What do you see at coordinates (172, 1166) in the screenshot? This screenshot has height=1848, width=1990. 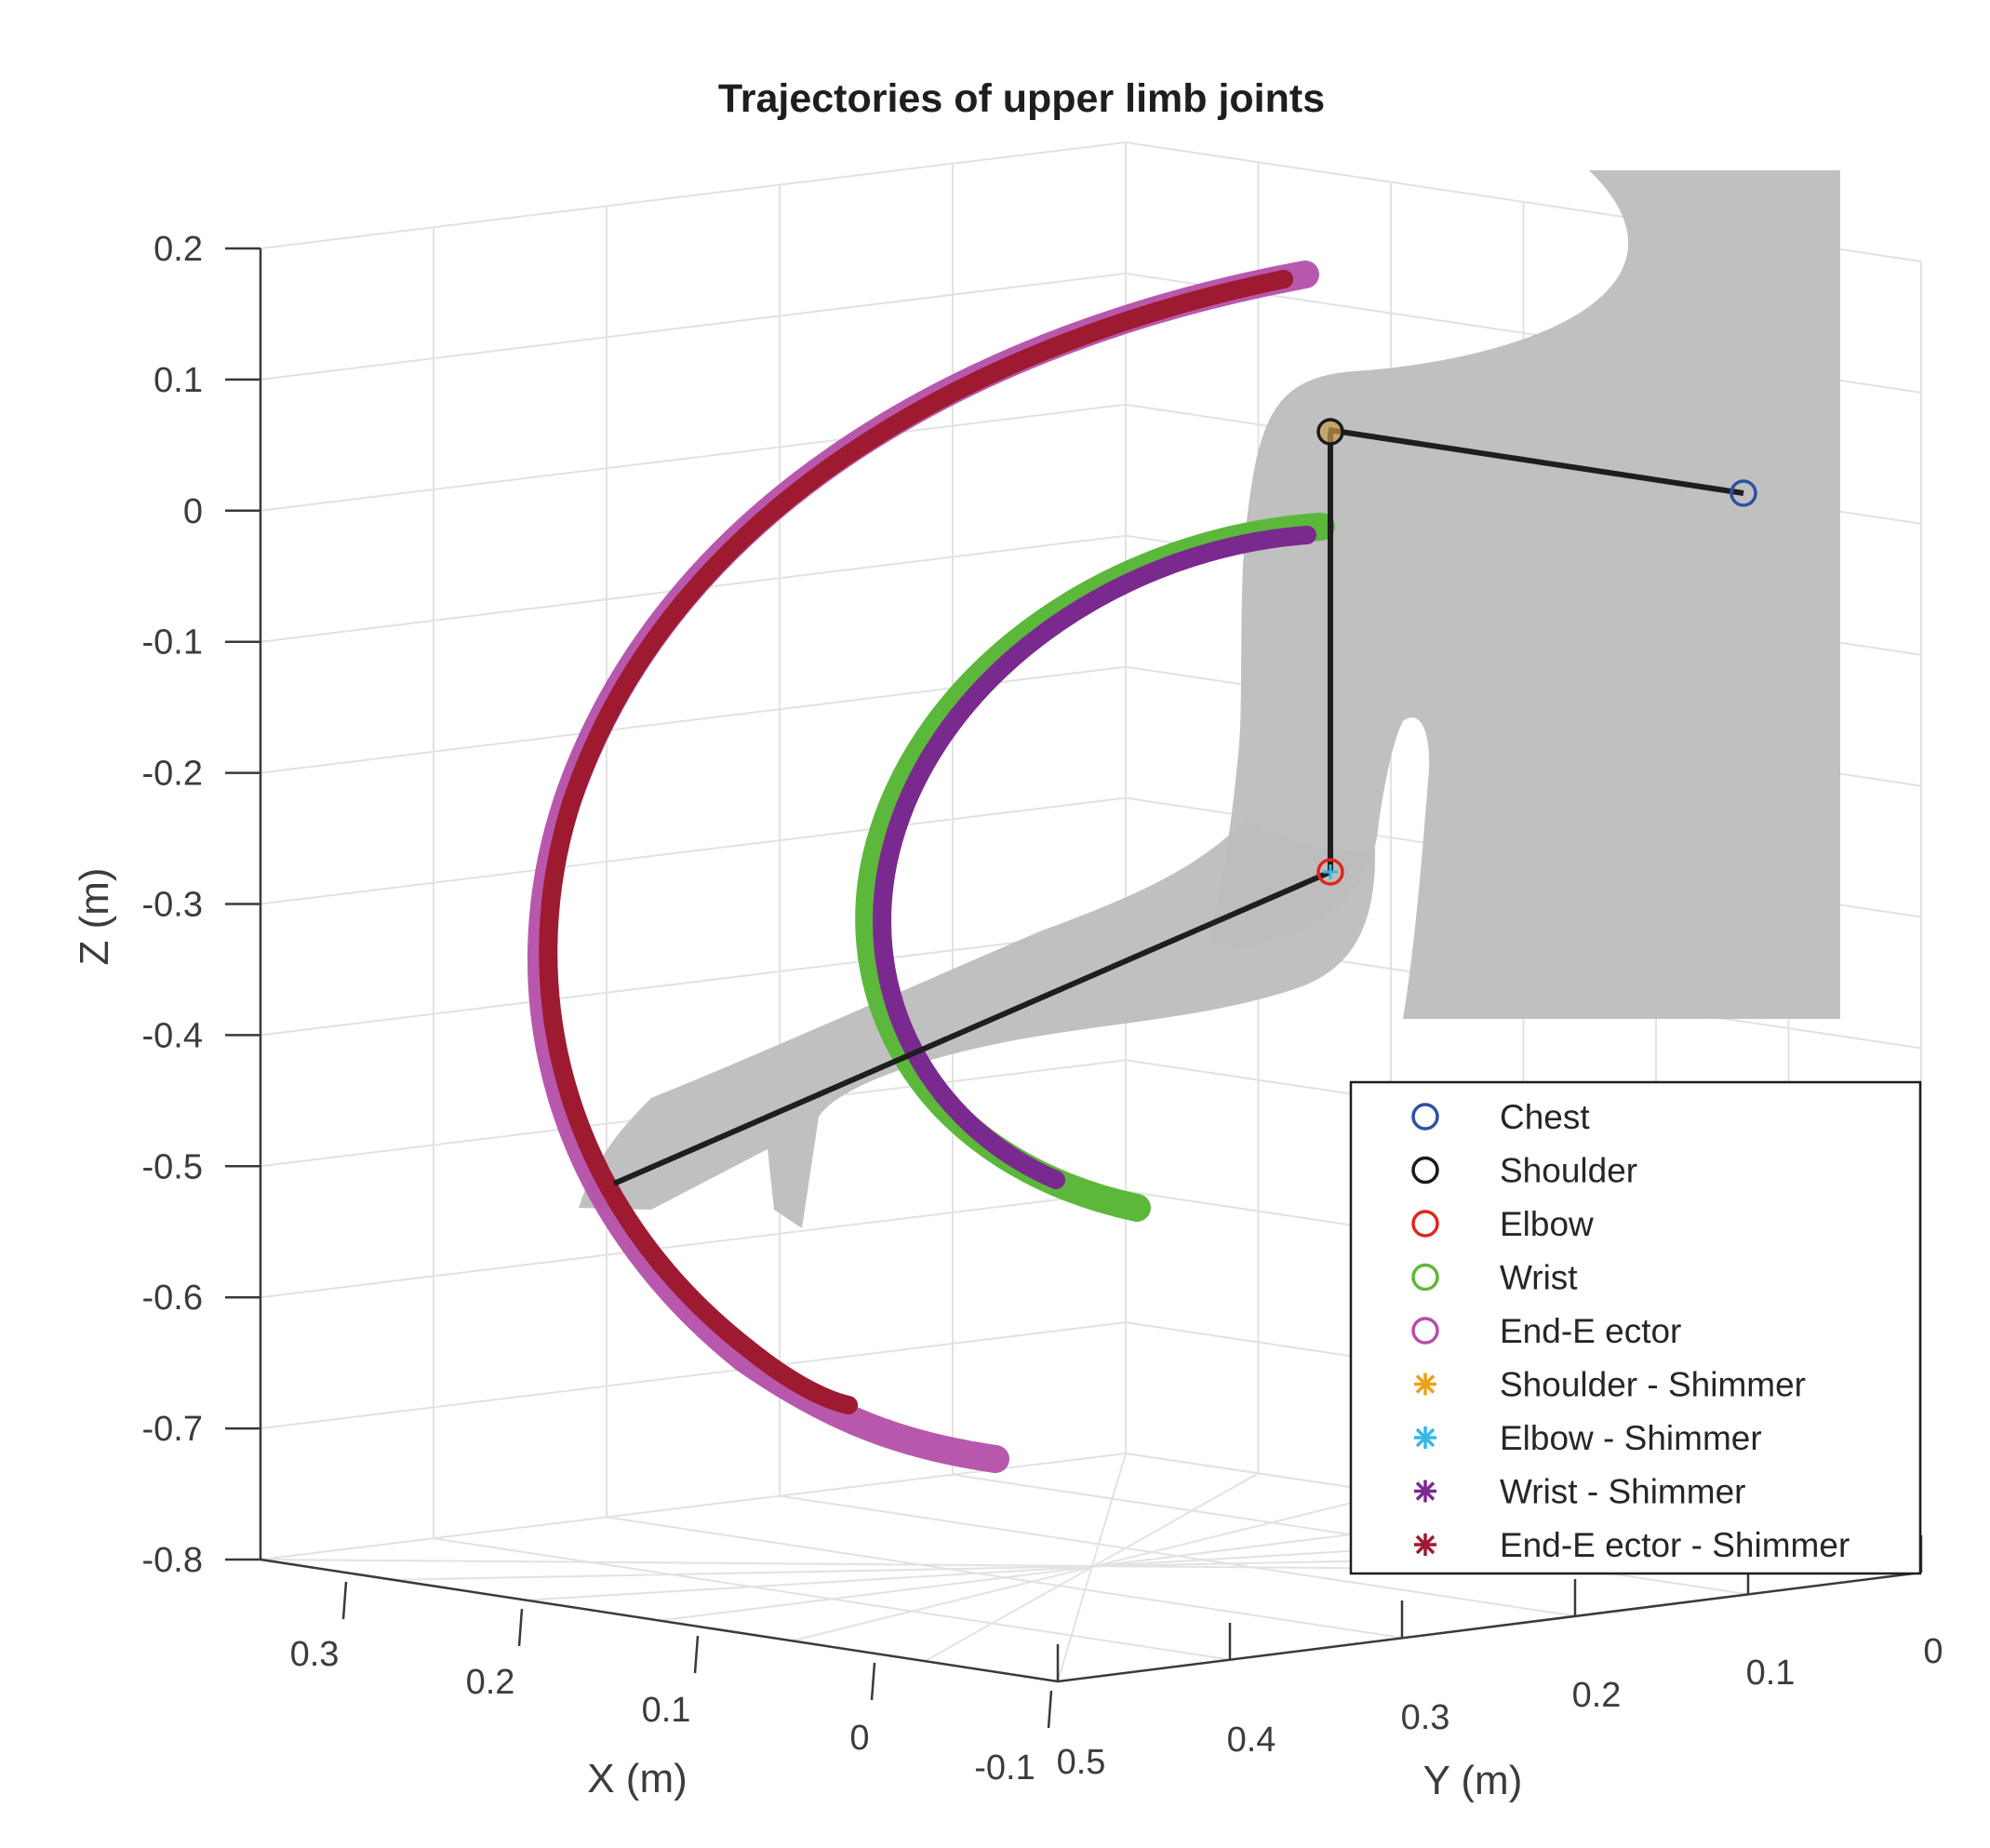 I see `z-tick-label: -0.5` at bounding box center [172, 1166].